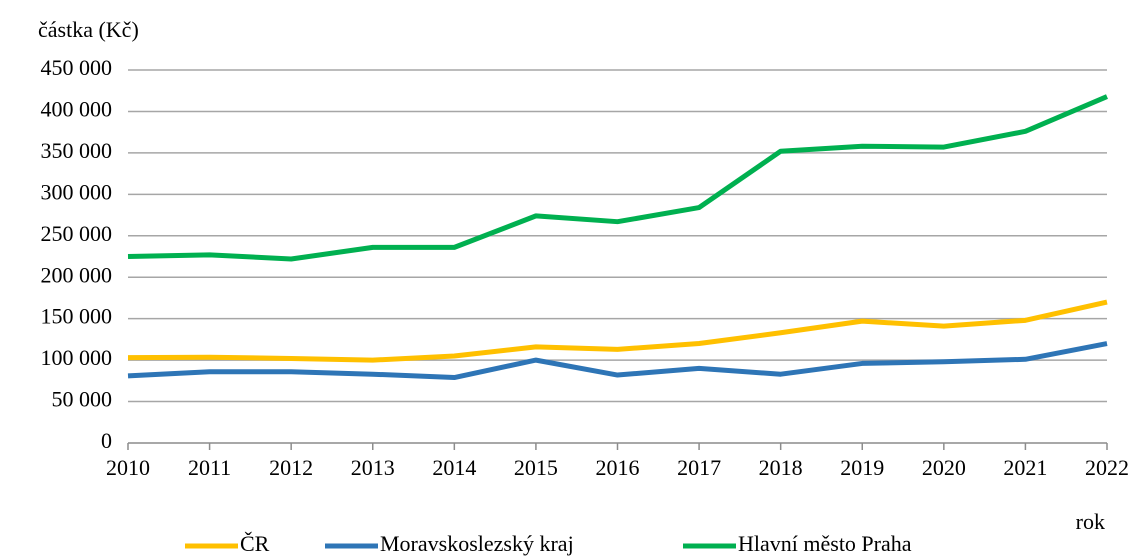  What do you see at coordinates (255, 543) in the screenshot?
I see `legend-label: ČR` at bounding box center [255, 543].